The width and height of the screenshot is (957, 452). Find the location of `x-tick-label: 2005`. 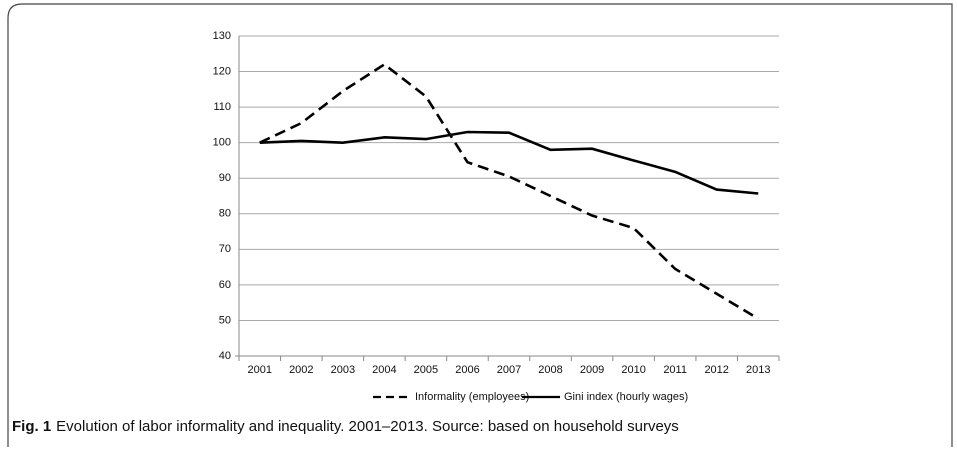

x-tick-label: 2005 is located at coordinates (426, 370).